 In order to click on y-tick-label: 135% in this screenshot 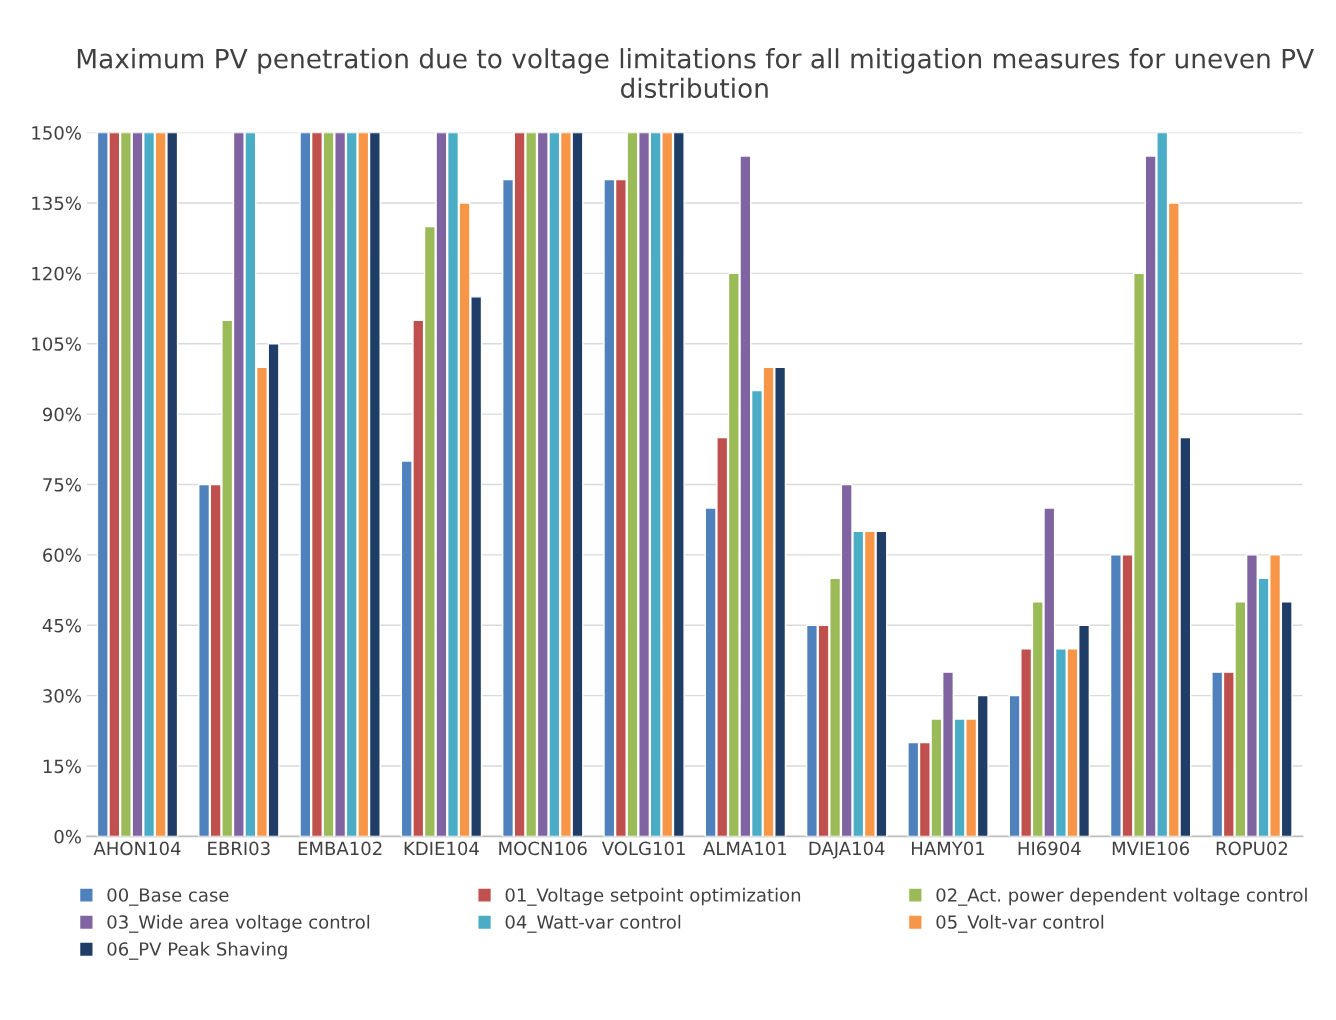, I will do `click(56, 203)`.